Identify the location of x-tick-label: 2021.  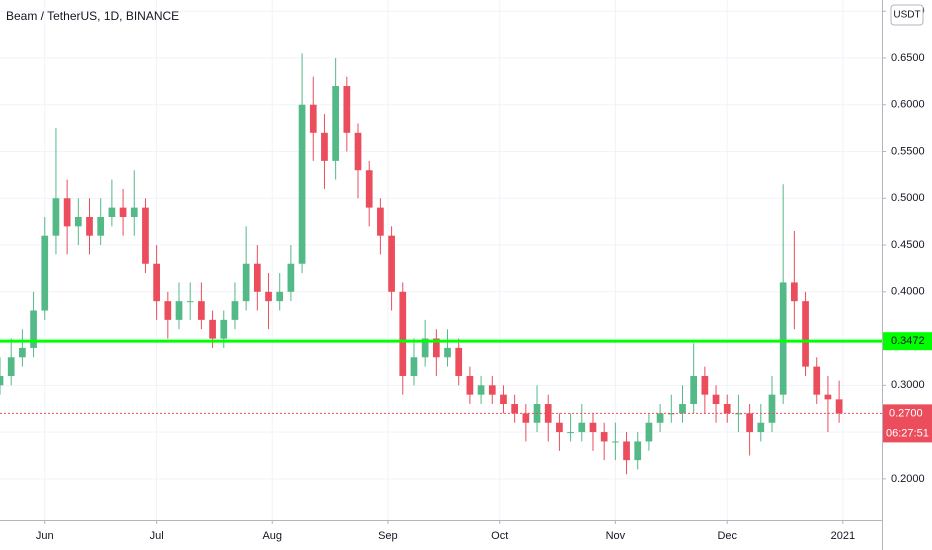
(843, 536).